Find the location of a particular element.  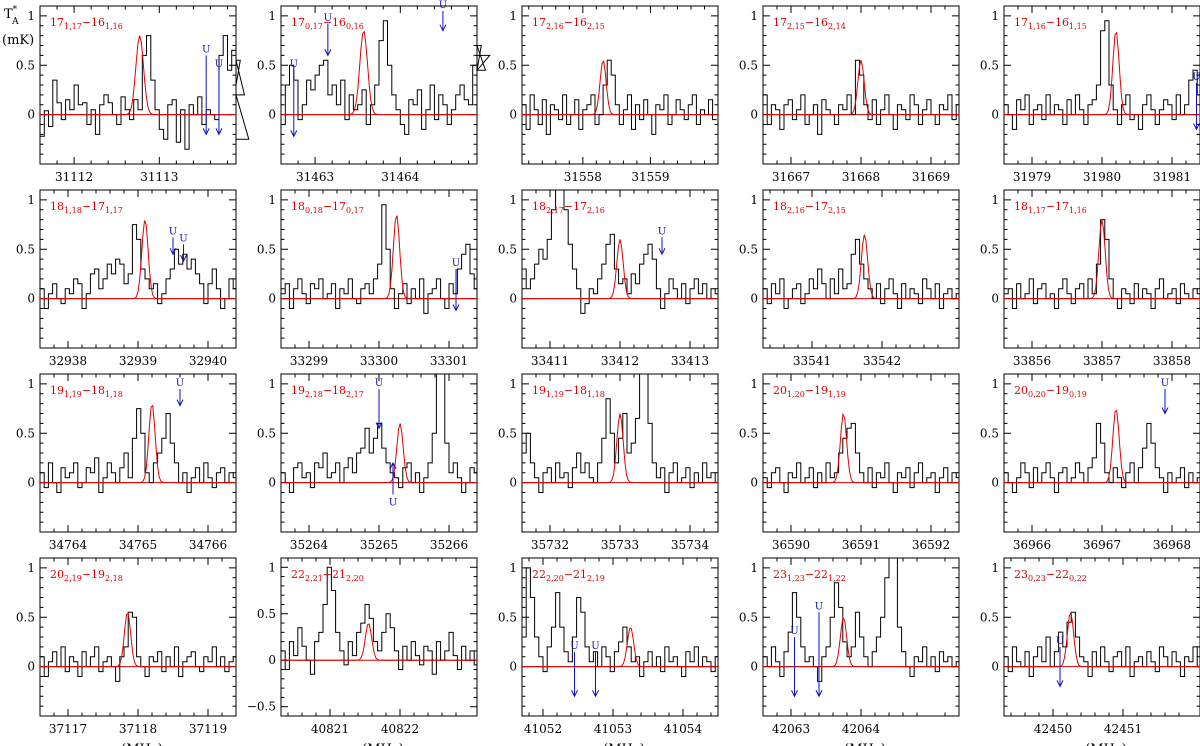

x-tick-label: 31559 is located at coordinates (650, 177).